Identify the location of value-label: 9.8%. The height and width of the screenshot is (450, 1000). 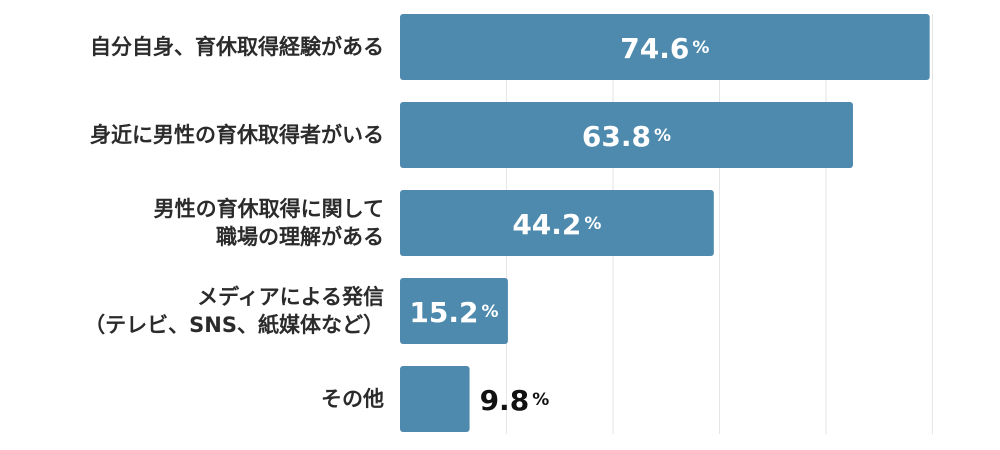
(515, 400).